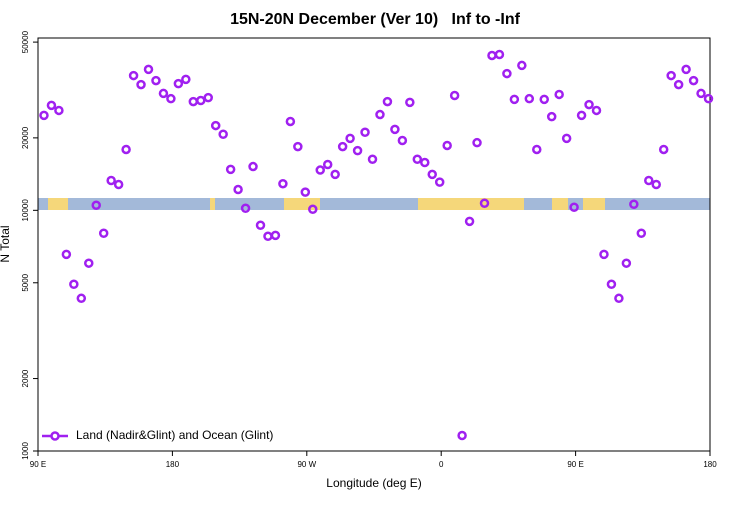  I want to click on map-strip, so click(374, 204).